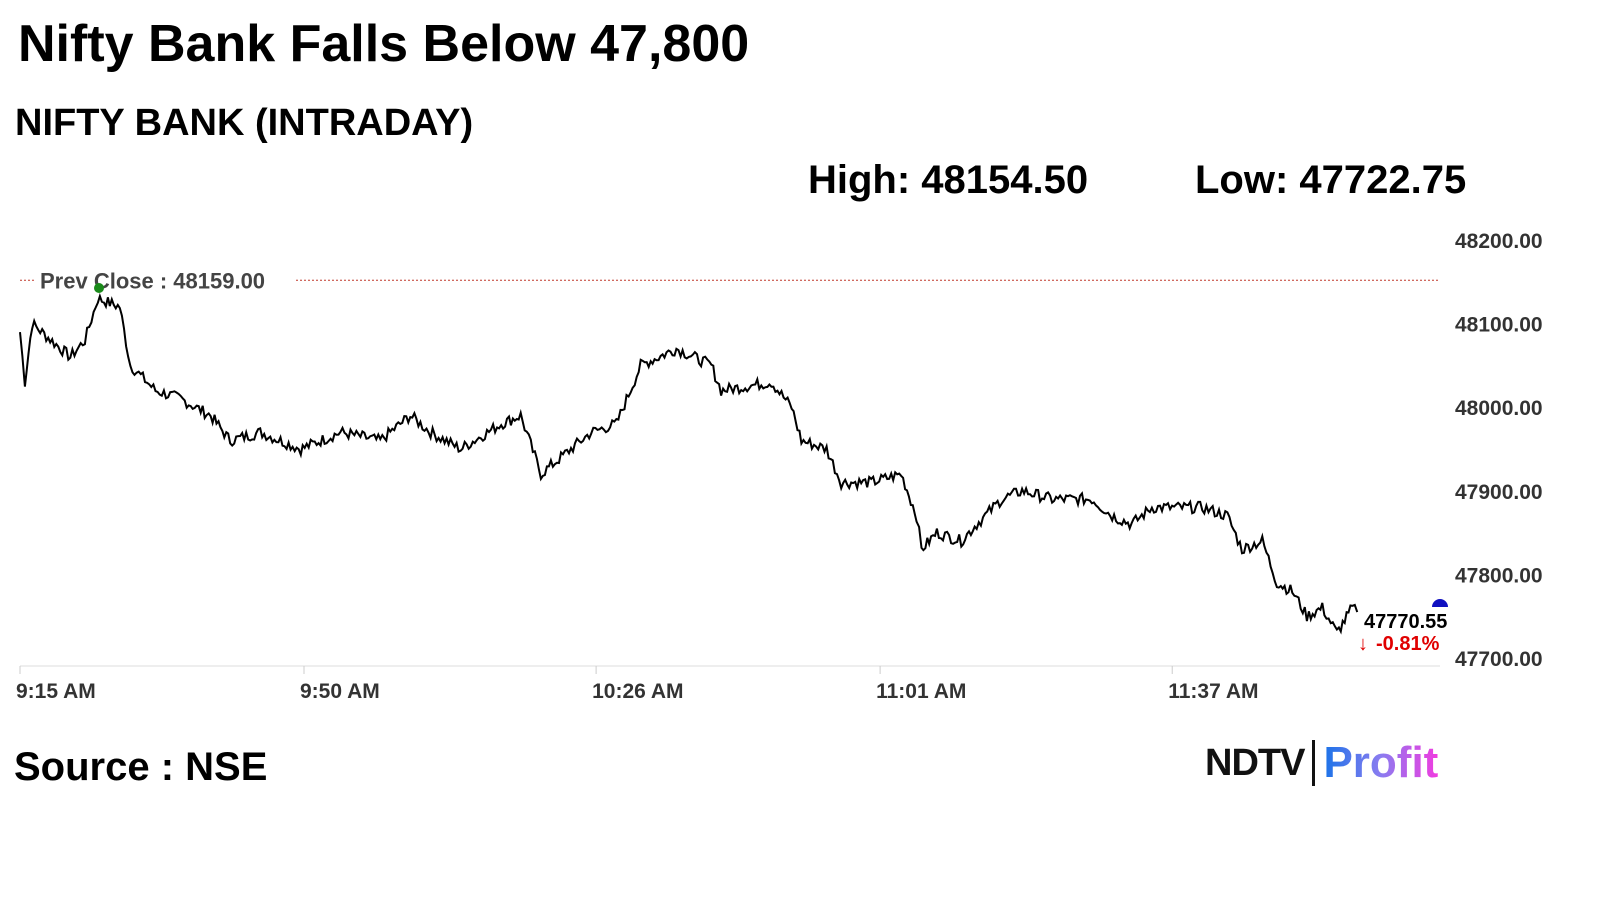  What do you see at coordinates (1381, 762) in the screenshot?
I see `logo-profit: Profit` at bounding box center [1381, 762].